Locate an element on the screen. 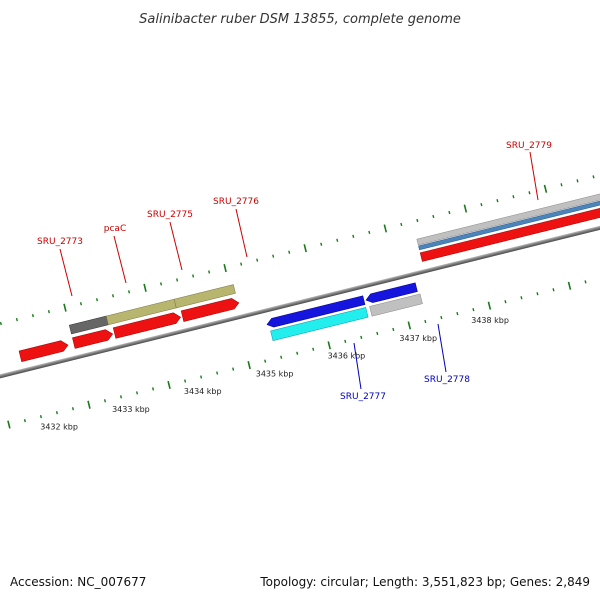 This screenshot has height=600, width=600. gene-label-sru2779: SRU_2779 is located at coordinates (529, 146).